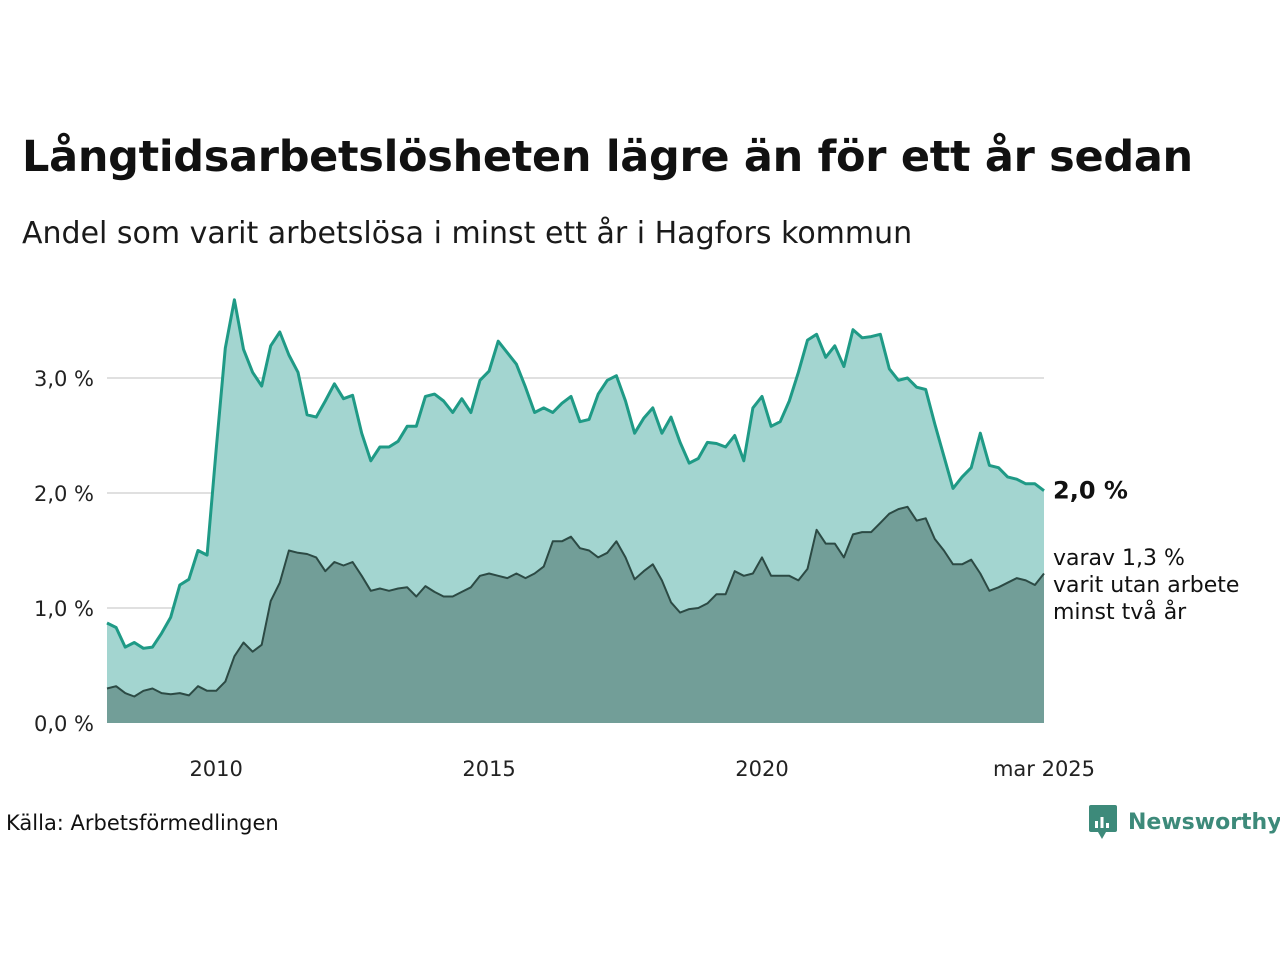  Describe the element at coordinates (1204, 822) in the screenshot. I see `brand-name: Newsworthy` at that location.